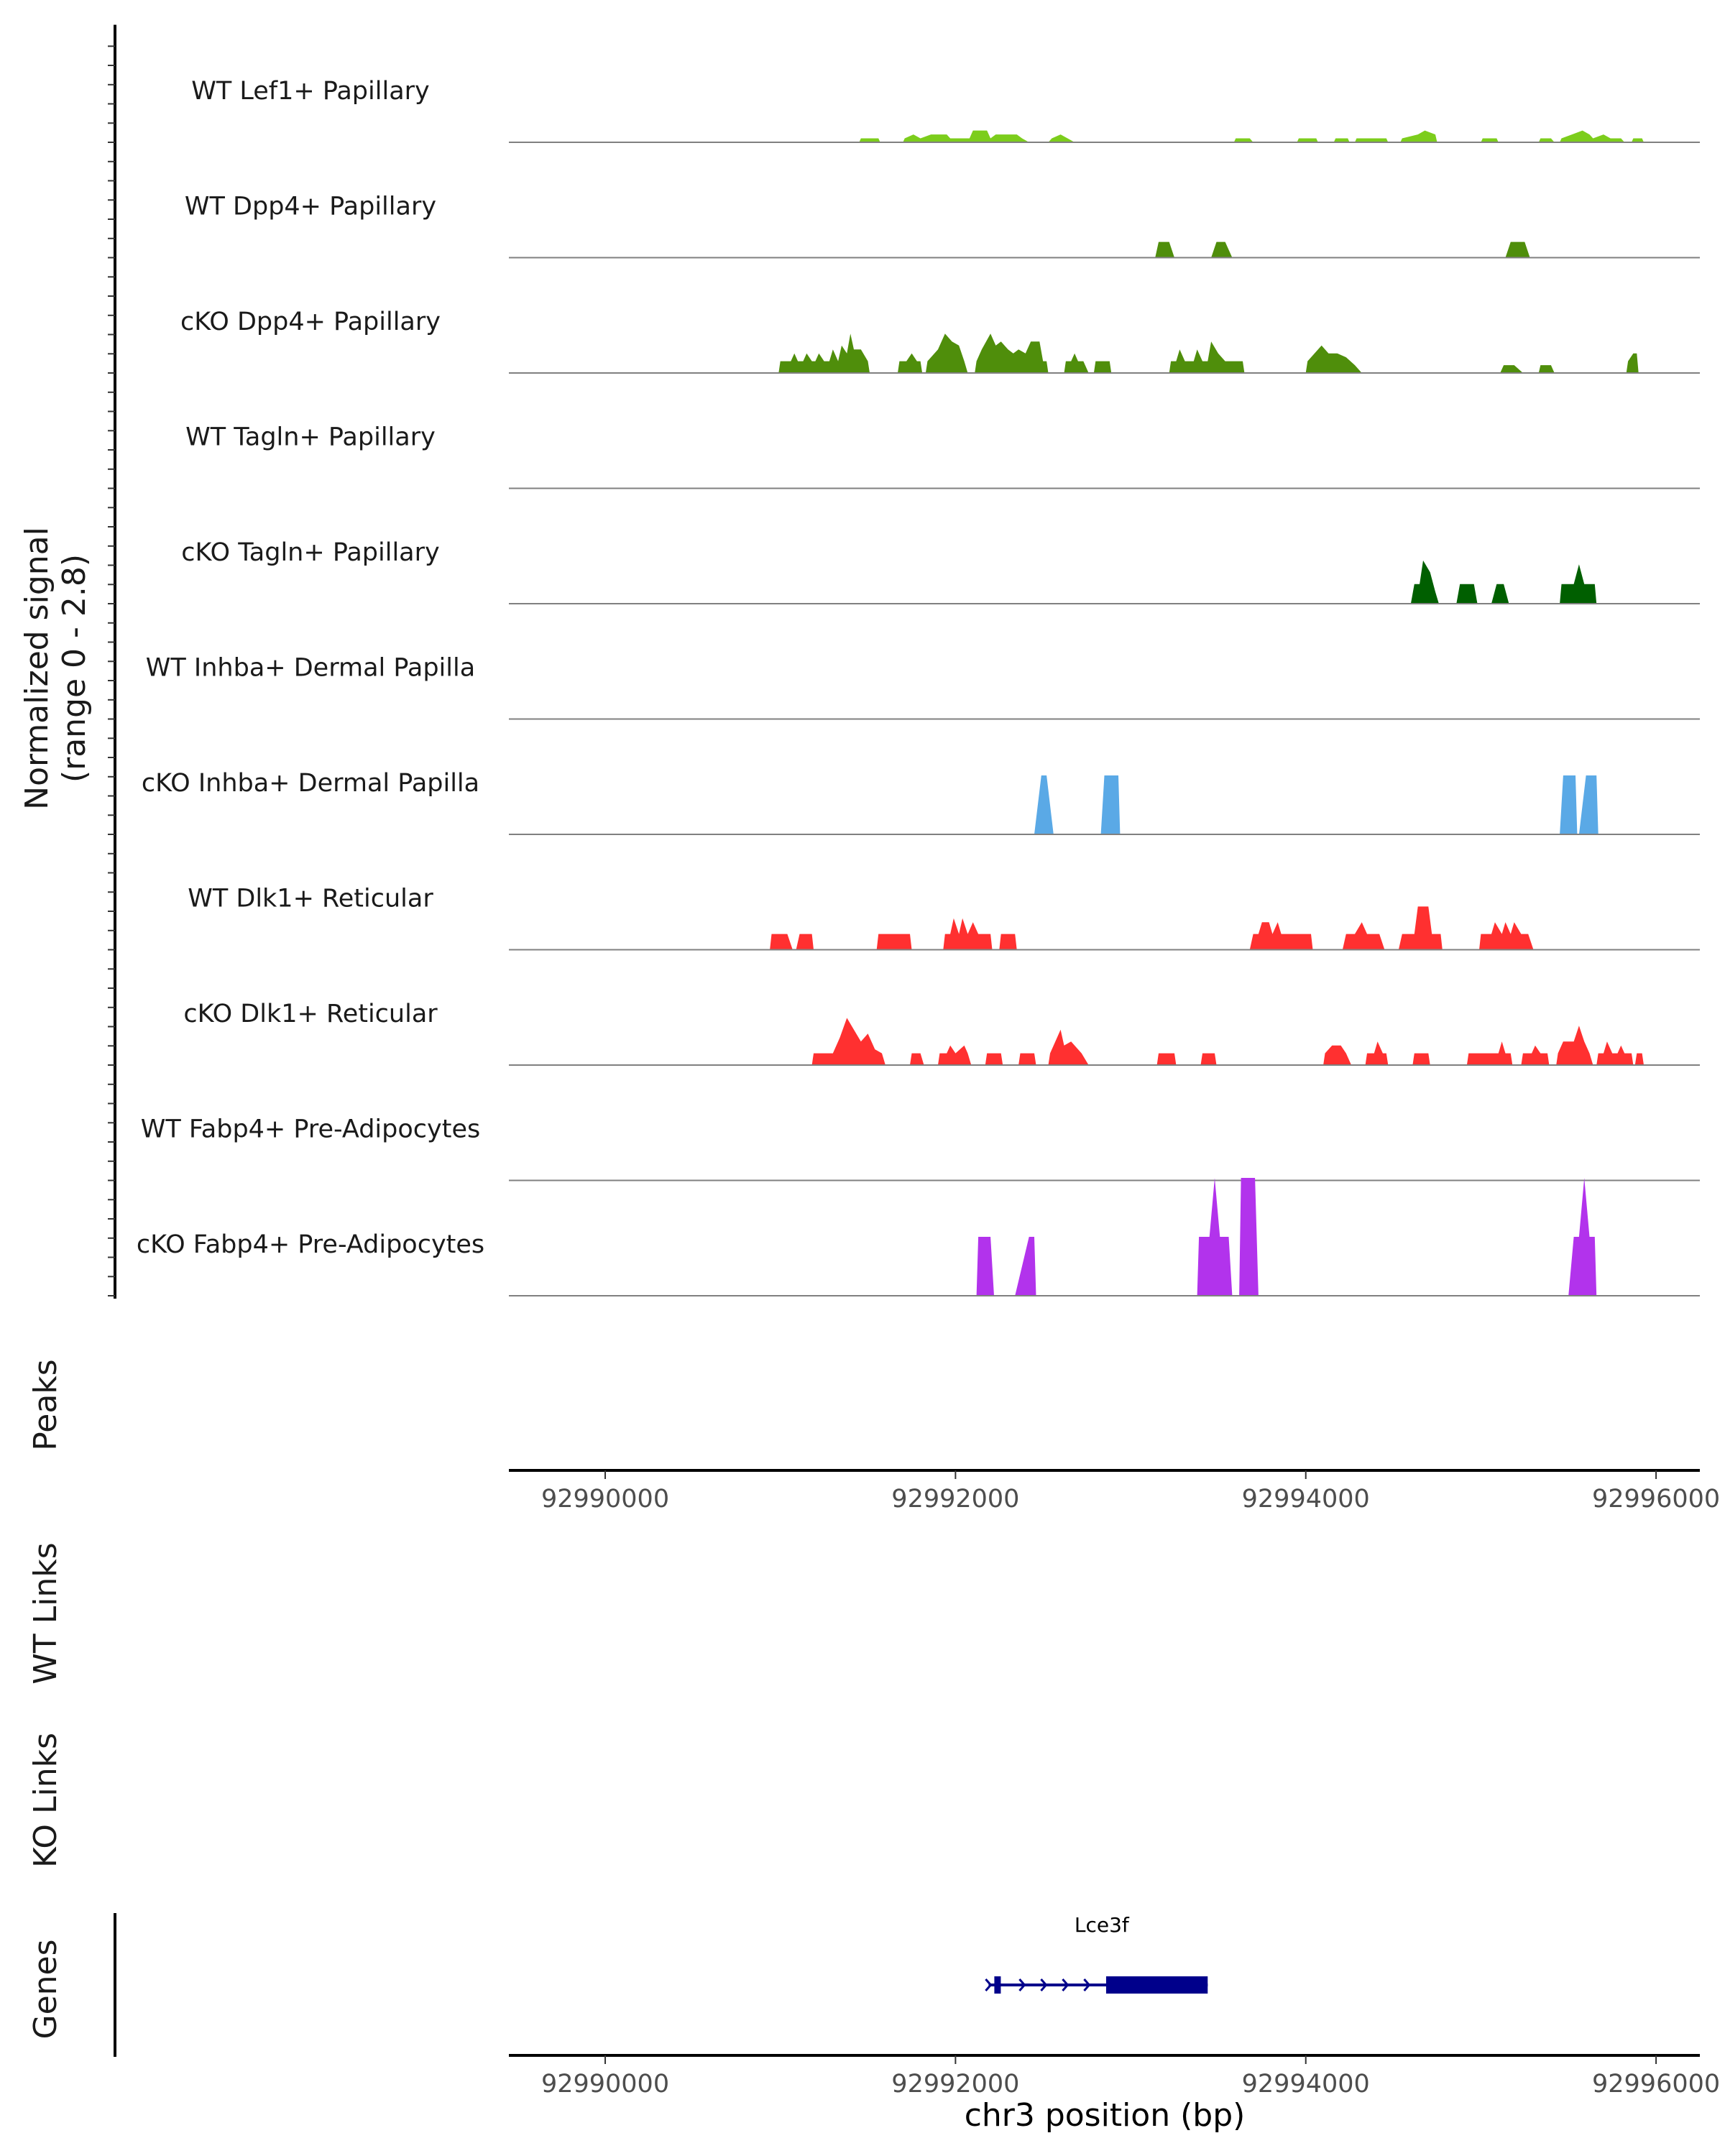 The image size is (1725, 2156). Describe the element at coordinates (918, 1237) in the screenshot. I see `track-cko-fabp4-pre-adipocytes: cKO Fabp4+ Pre-Adipocytes` at that location.